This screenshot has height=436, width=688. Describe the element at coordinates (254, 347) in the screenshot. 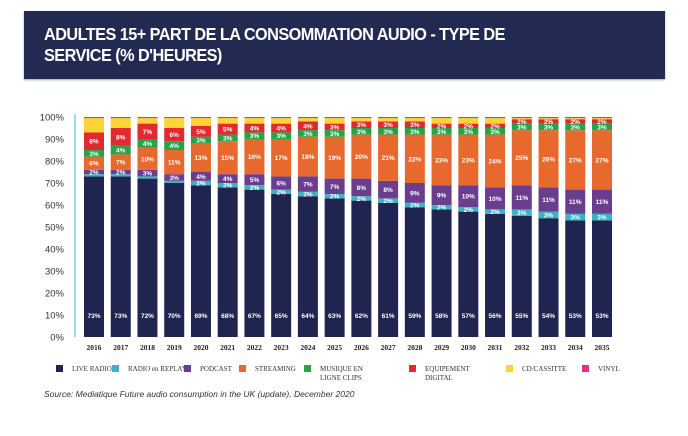

I see `x-tick-label: 2022` at that location.